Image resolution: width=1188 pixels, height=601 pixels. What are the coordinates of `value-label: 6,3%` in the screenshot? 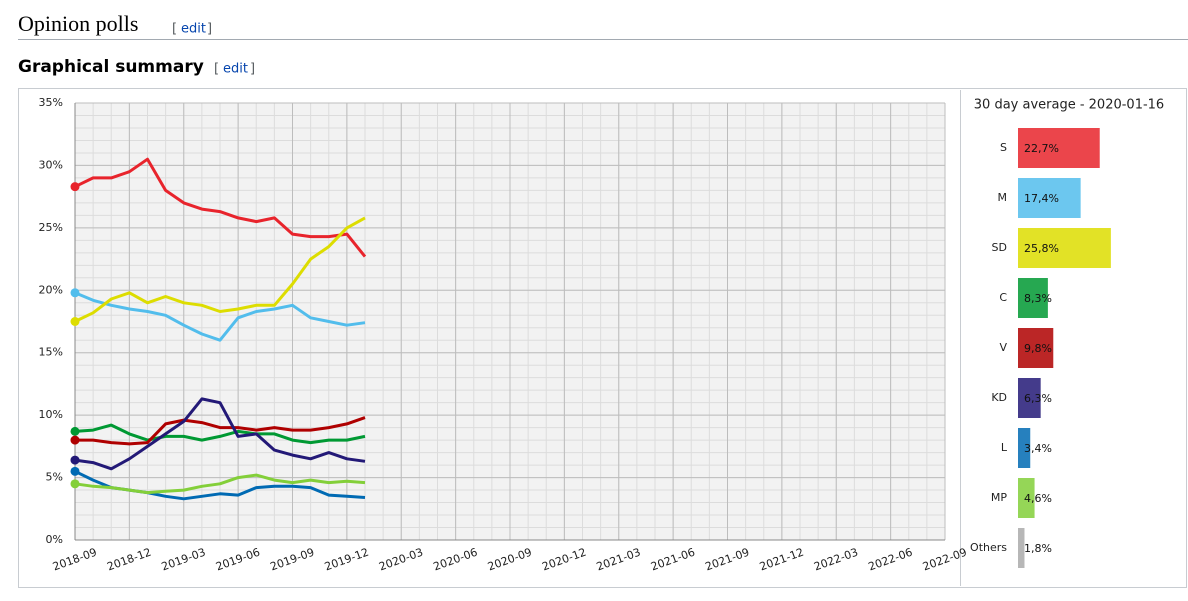 It's located at (1038, 398).